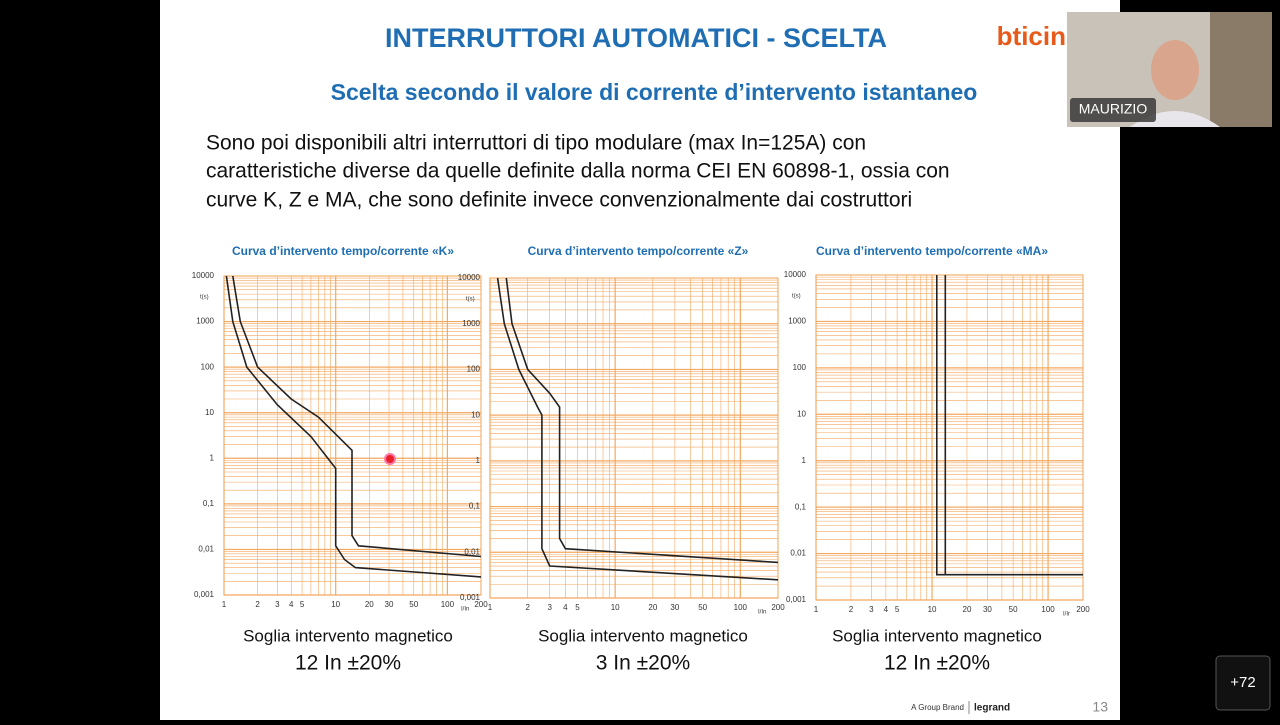  What do you see at coordinates (937, 707) in the screenshot?
I see `footer-brand: A Group Brand` at bounding box center [937, 707].